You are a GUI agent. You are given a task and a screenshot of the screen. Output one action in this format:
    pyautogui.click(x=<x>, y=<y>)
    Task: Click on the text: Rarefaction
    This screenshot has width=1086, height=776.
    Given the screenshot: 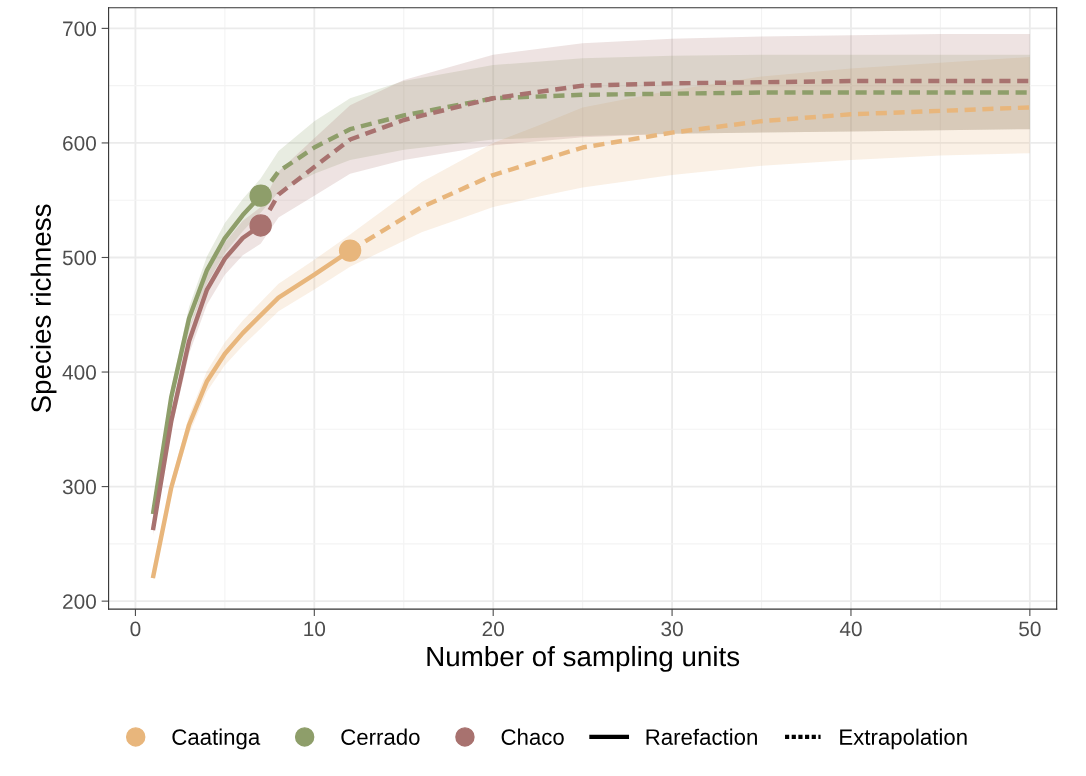 What is the action you would take?
    pyautogui.click(x=701, y=736)
    